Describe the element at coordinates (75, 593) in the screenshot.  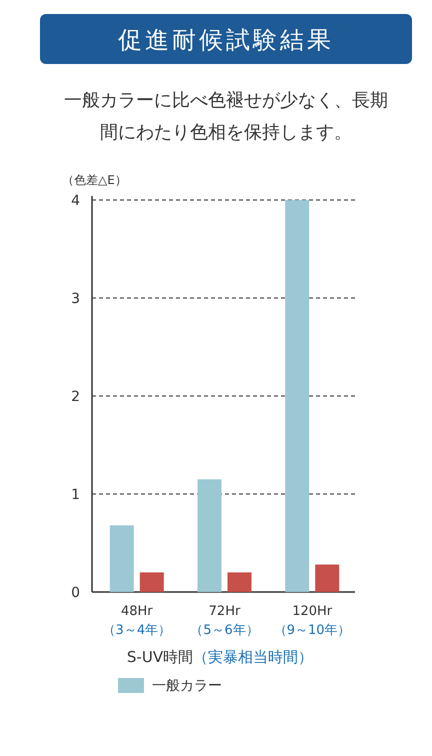
I see `y-tick-label: 0` at that location.